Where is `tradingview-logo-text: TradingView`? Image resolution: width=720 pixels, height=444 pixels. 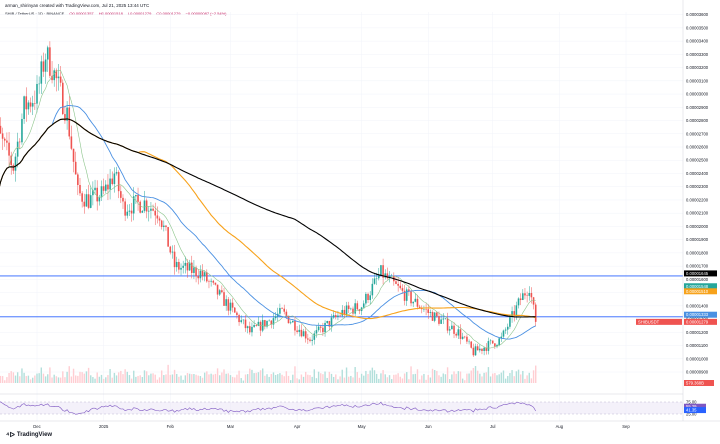 tradingview-logo-text: TradingView is located at coordinates (34, 435).